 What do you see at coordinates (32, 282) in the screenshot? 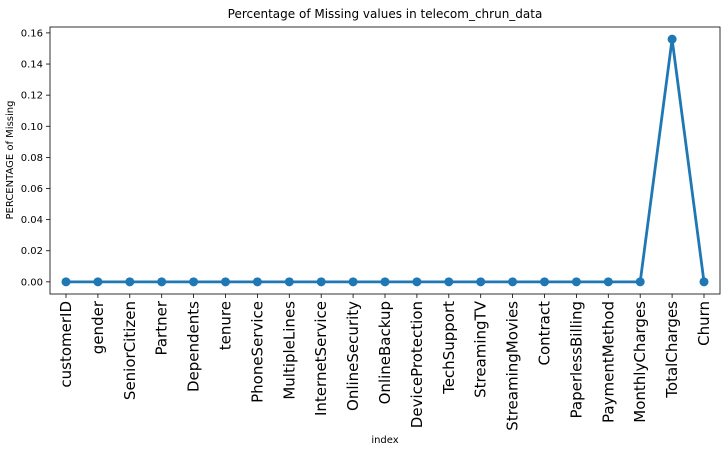
I see `y-tick-label: 0.00` at bounding box center [32, 282].